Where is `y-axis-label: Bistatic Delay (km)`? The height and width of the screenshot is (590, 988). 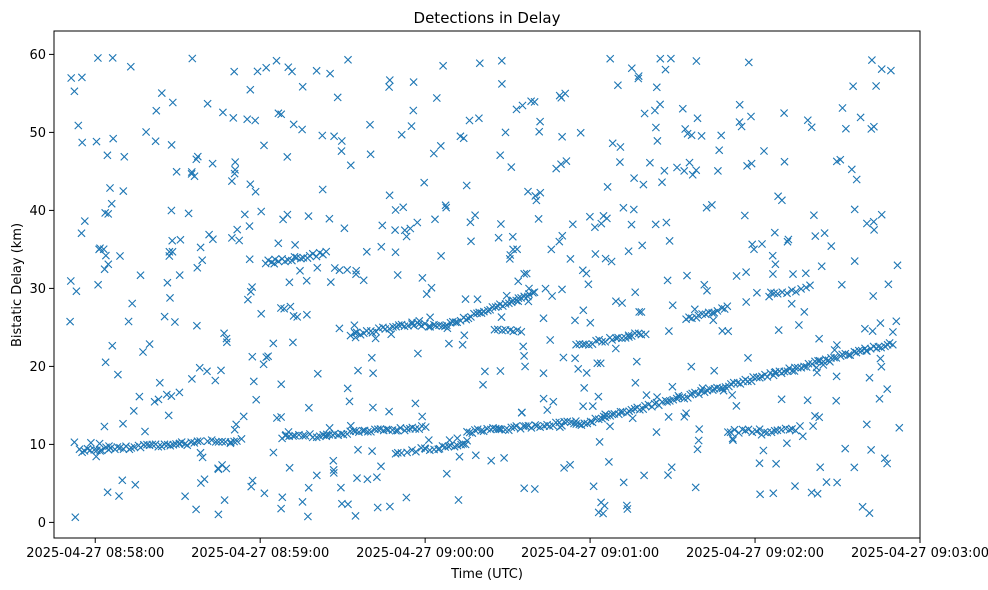
y-axis-label: Bistatic Delay (km) is located at coordinates (17, 285).